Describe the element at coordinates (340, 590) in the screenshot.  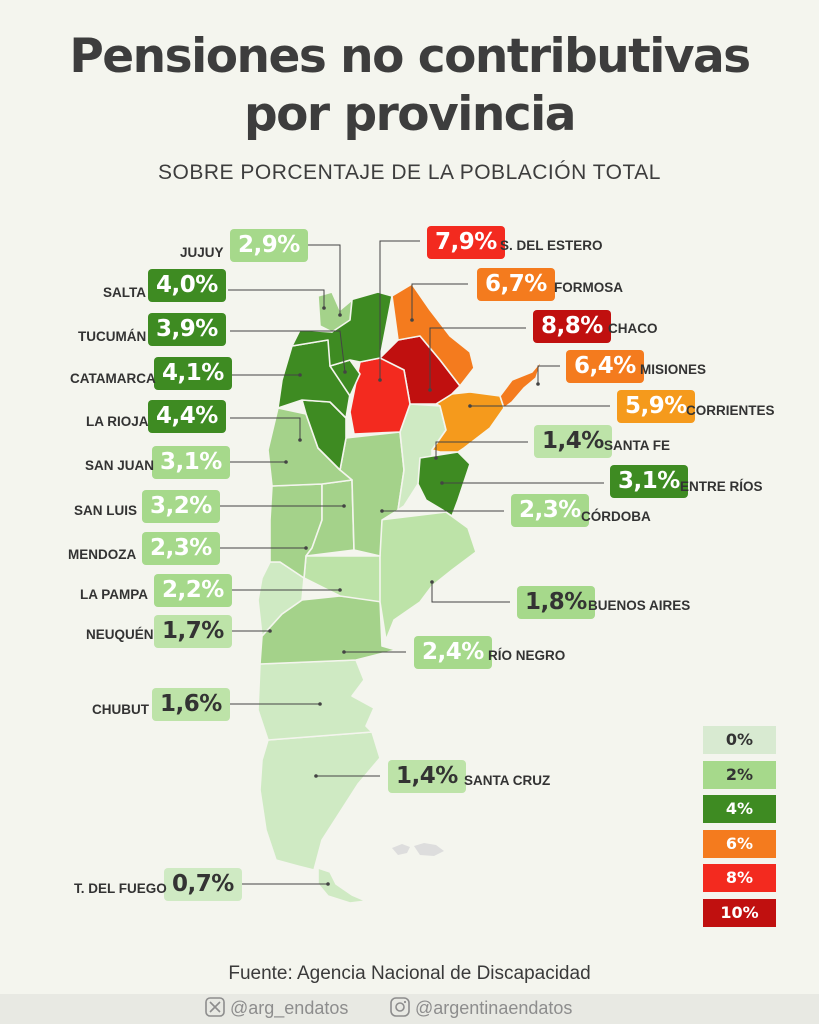
I see `leader-dot-la-pampa` at that location.